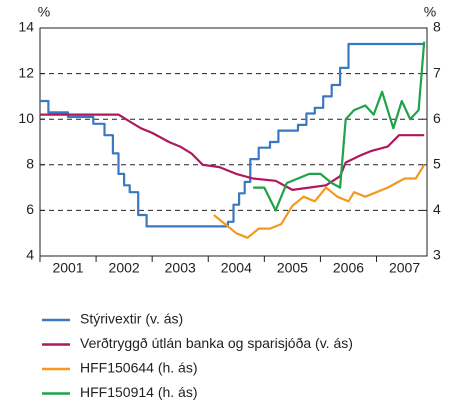 This screenshot has width=463, height=407. What do you see at coordinates (404, 268) in the screenshot?
I see `x-tick-label: 2007` at bounding box center [404, 268].